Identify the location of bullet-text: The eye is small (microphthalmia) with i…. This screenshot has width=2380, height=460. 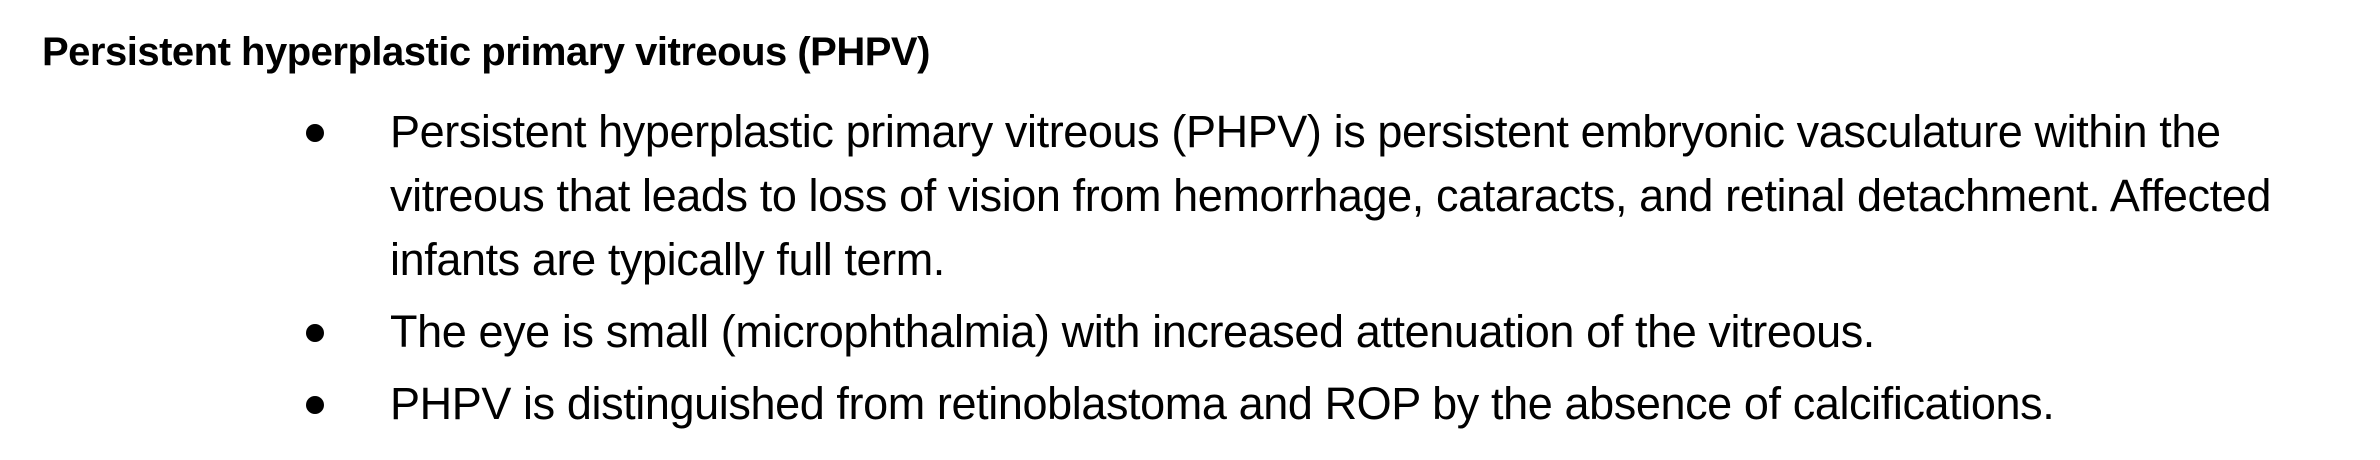
(1132, 331).